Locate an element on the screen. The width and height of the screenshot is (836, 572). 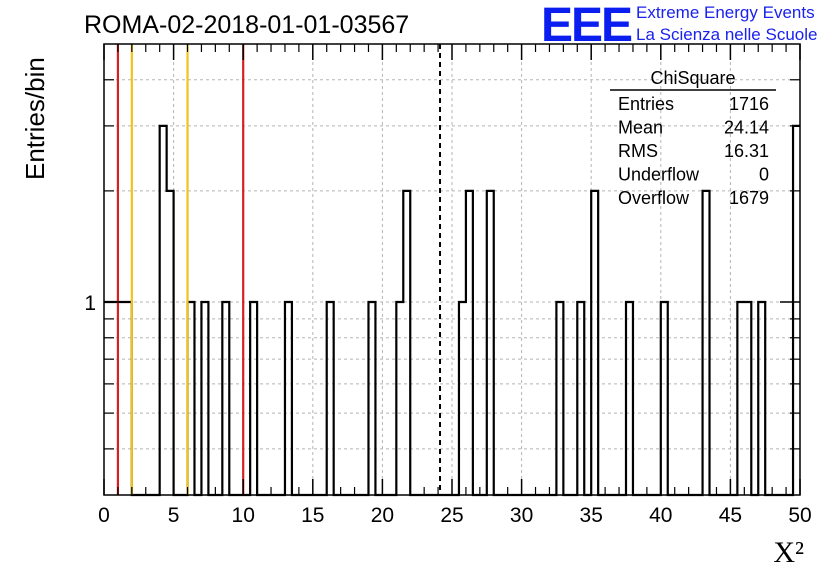
histogram-title: ROMA-02-2018-01-01-03567 is located at coordinates (246, 25).